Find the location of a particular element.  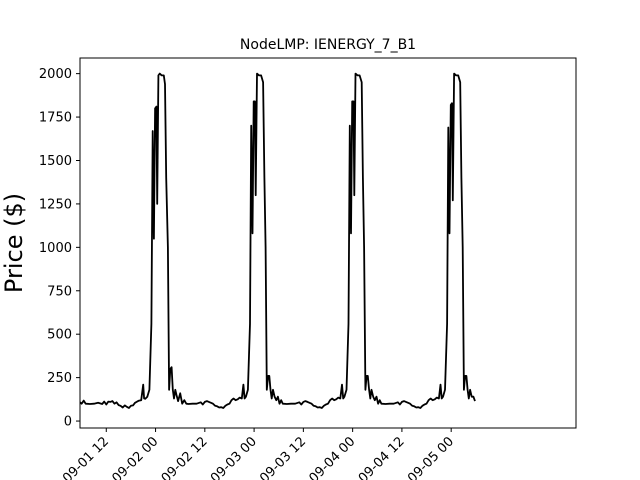

y-tick-label: 250 is located at coordinates (59, 378).